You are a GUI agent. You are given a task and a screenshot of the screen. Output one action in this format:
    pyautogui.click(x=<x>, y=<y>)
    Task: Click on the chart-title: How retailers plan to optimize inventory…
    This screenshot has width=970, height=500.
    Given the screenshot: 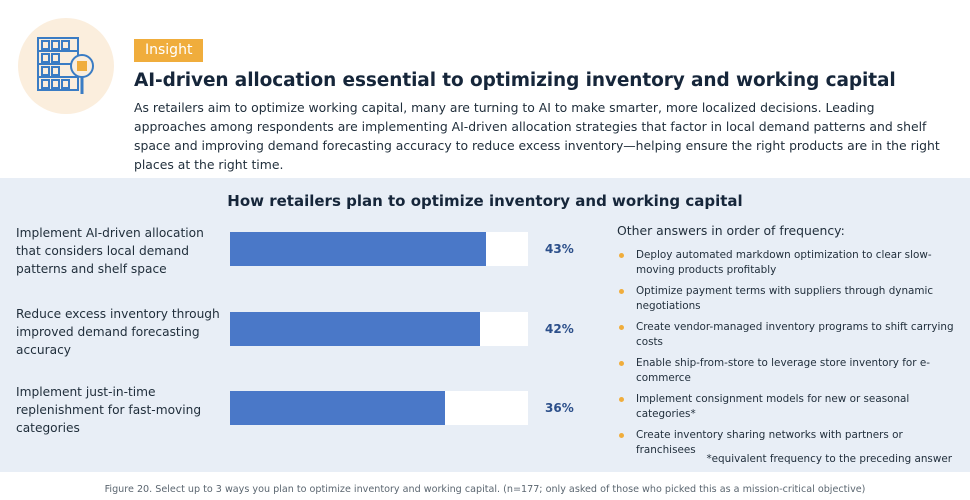 What is the action you would take?
    pyautogui.click(x=485, y=201)
    